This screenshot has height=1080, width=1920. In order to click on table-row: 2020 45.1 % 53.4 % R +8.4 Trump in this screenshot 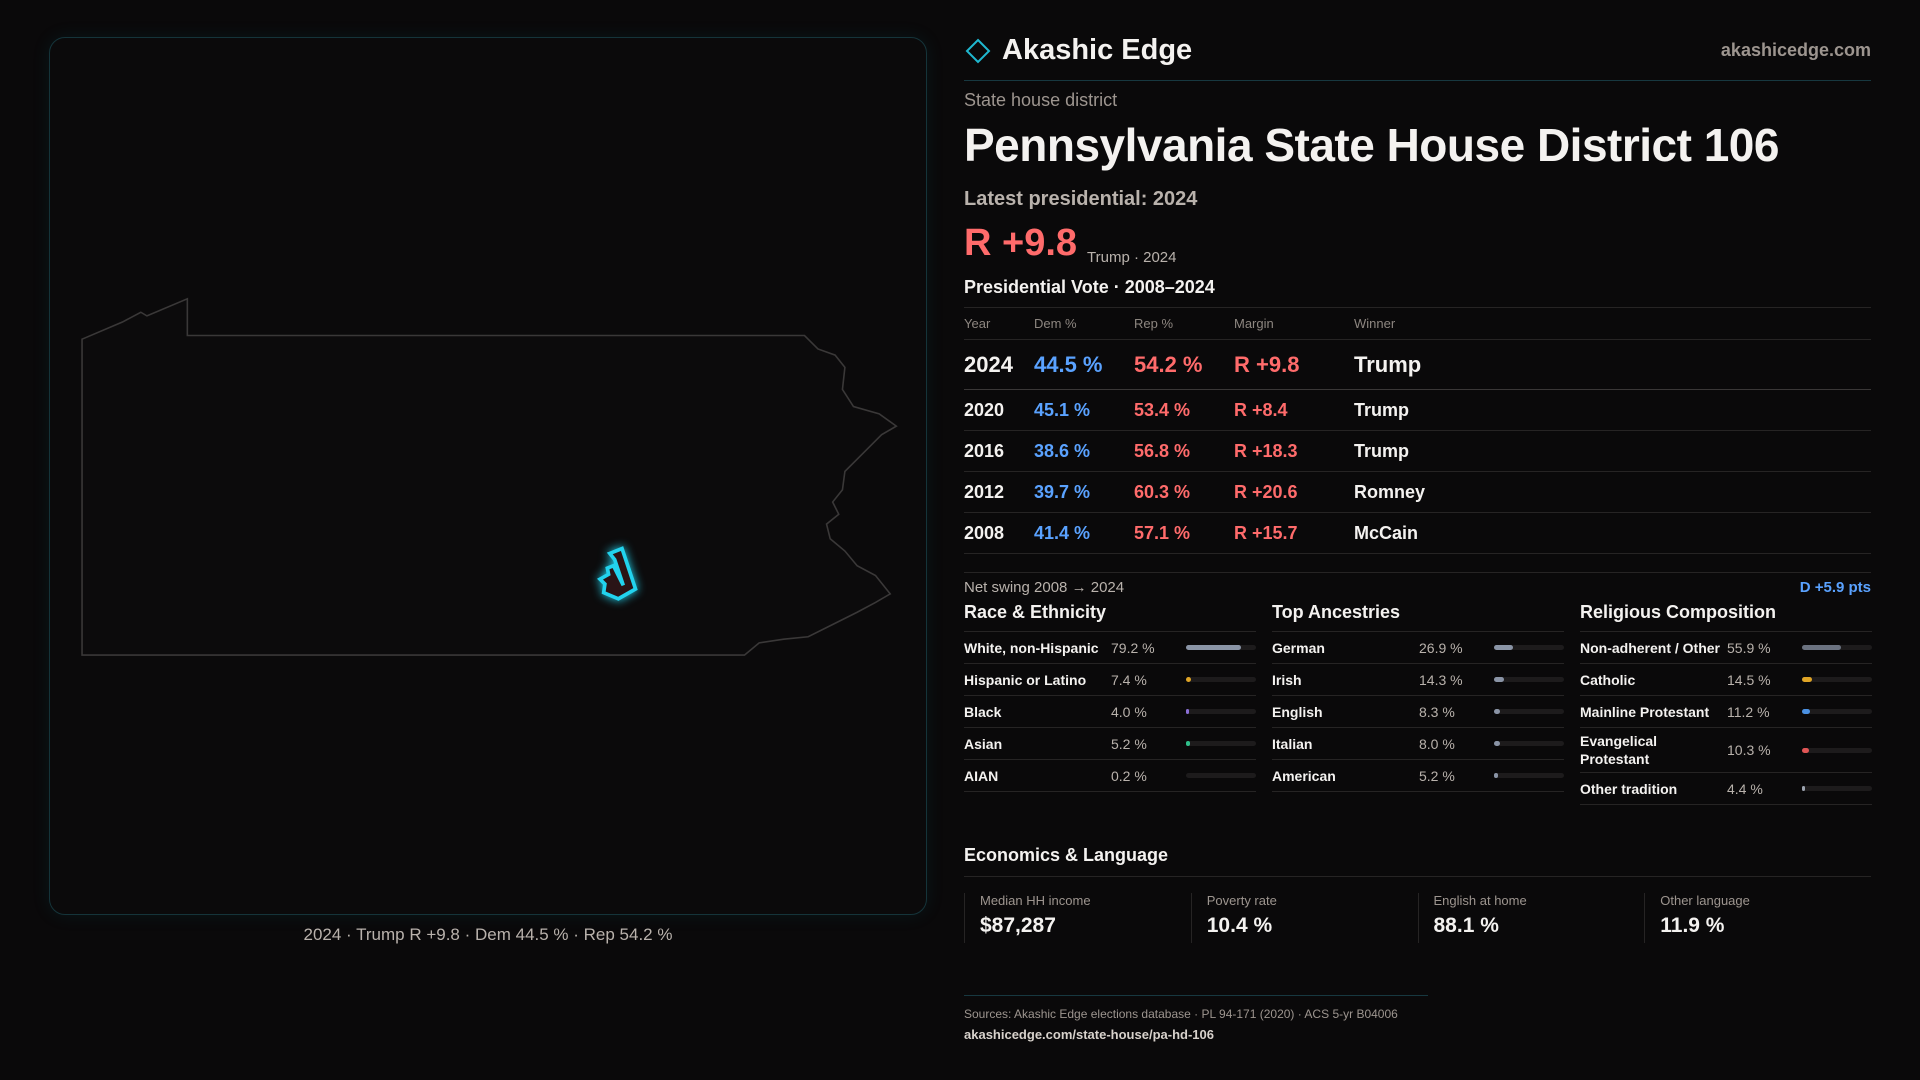, I will do `click(1417, 410)`.